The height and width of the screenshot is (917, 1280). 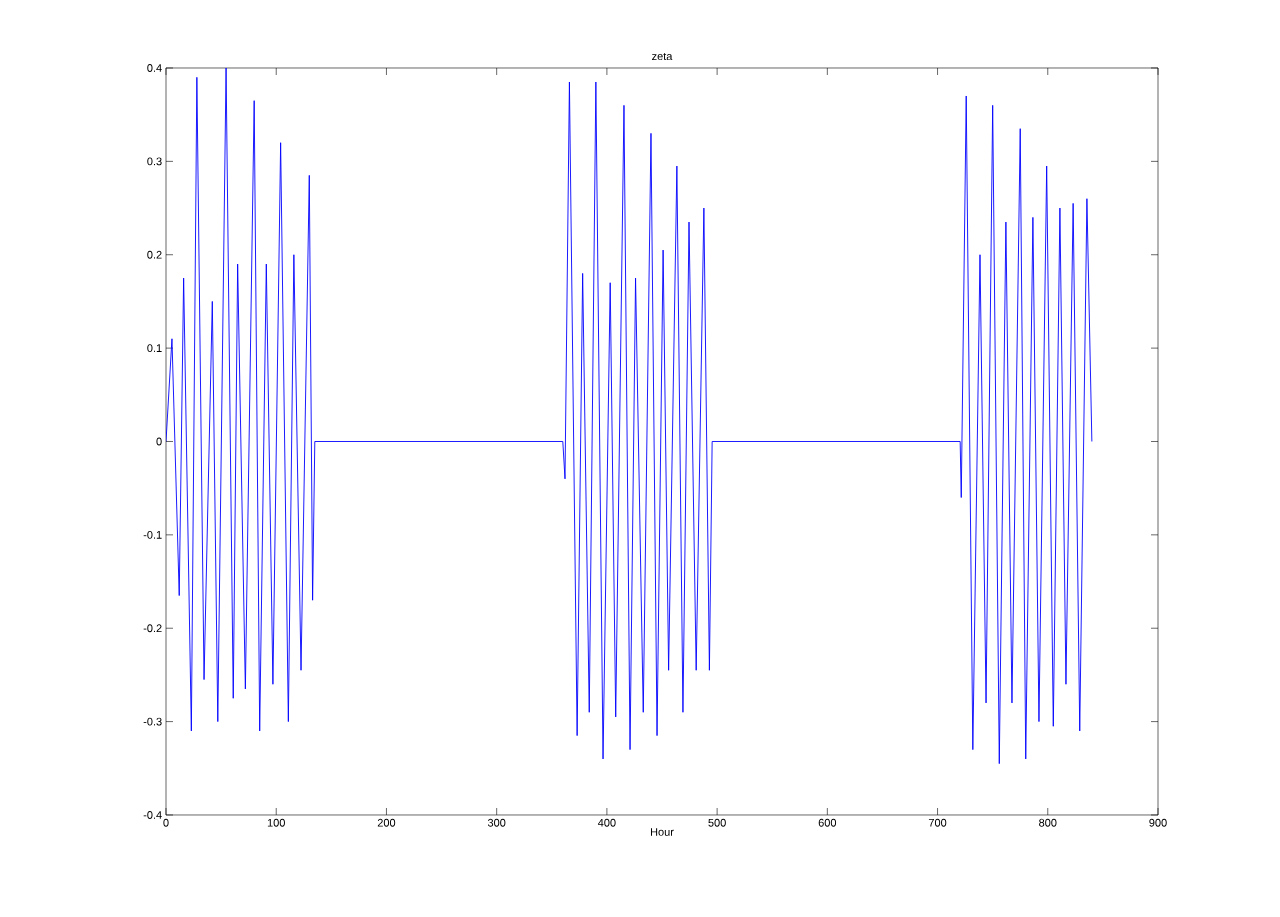 What do you see at coordinates (154, 161) in the screenshot?
I see `y-tick-label: 0.3` at bounding box center [154, 161].